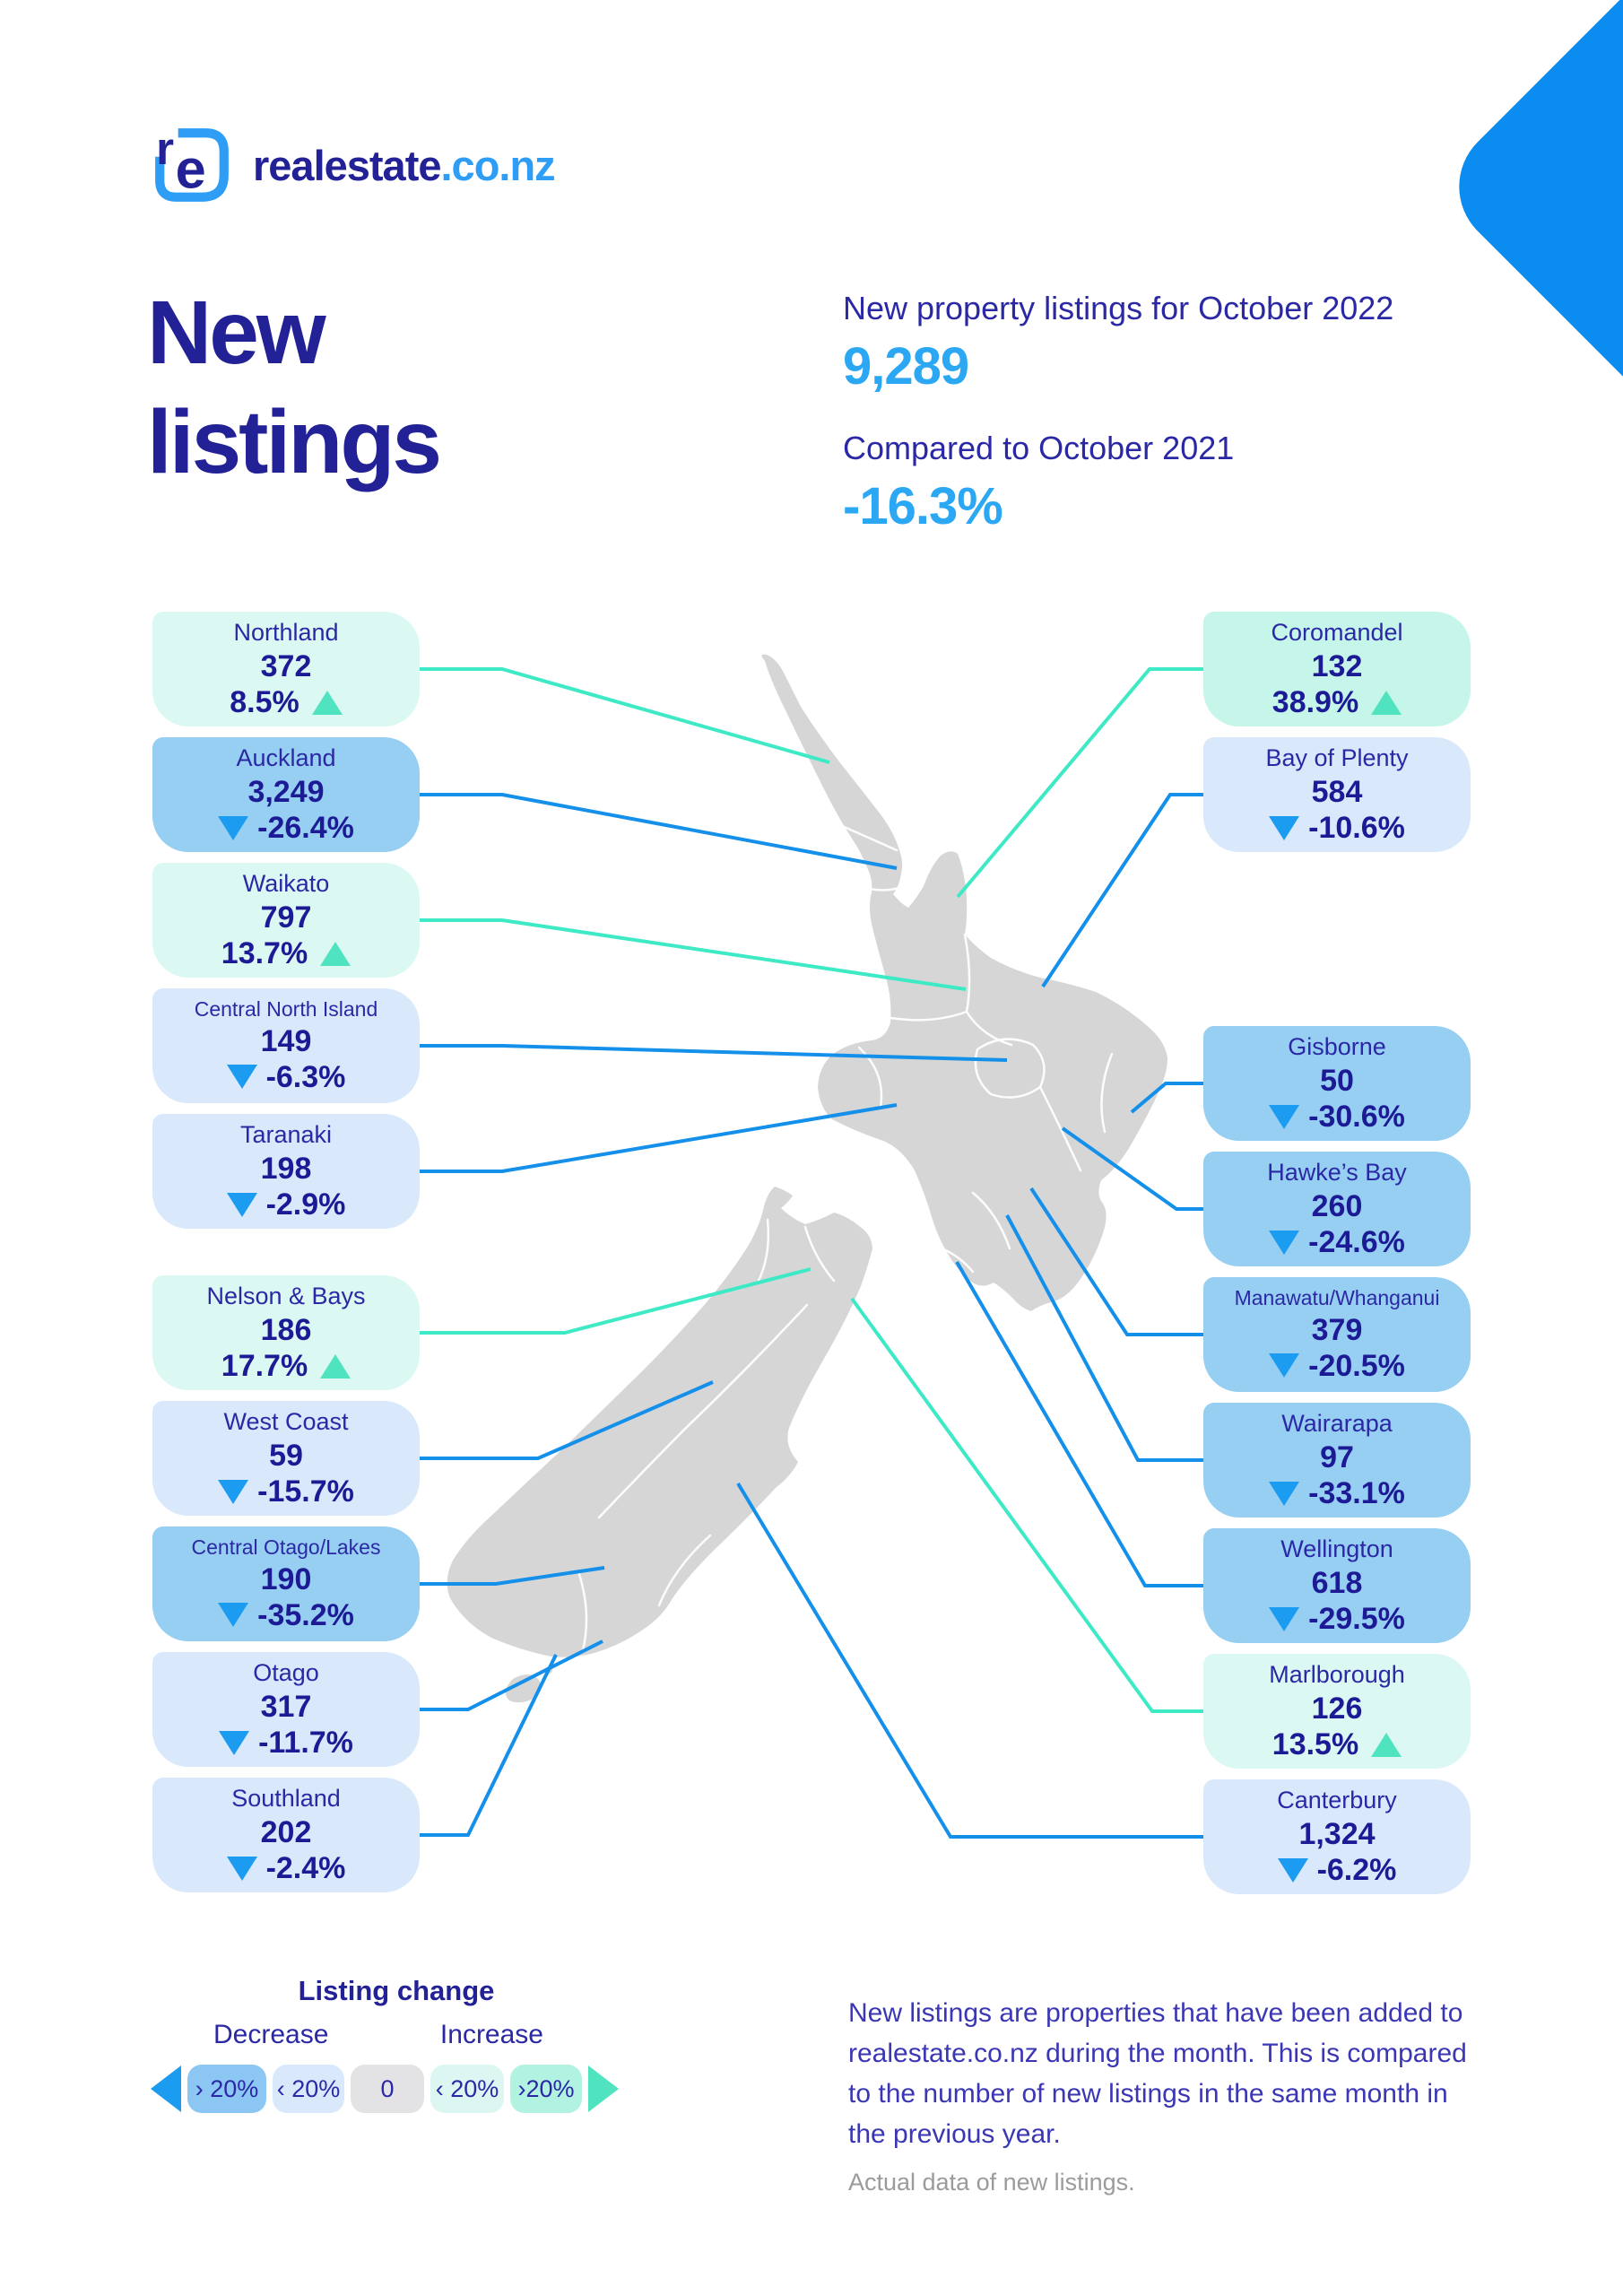  What do you see at coordinates (1337, 1206) in the screenshot?
I see `region-listings-count: 260` at bounding box center [1337, 1206].